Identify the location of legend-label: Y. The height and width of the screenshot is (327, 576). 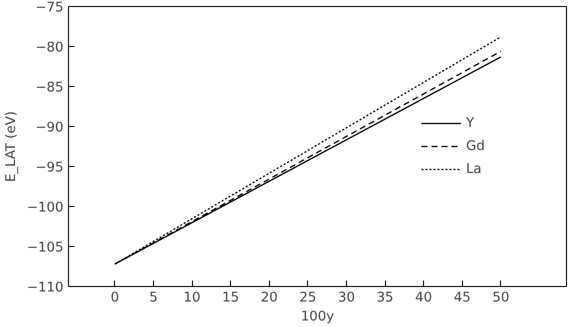
(471, 123).